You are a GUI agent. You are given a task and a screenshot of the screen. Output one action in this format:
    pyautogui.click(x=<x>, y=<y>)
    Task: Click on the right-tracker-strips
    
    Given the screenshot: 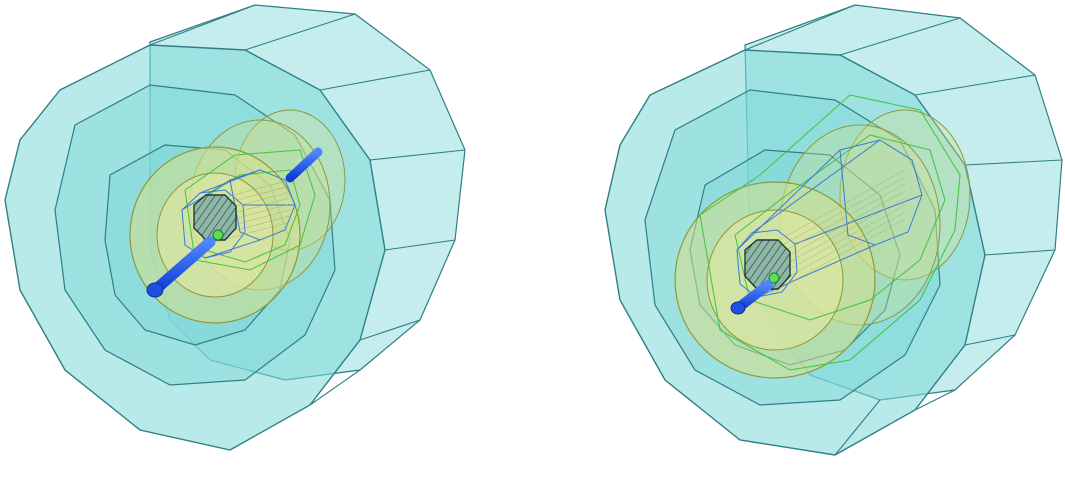 What is the action you would take?
    pyautogui.click(x=837, y=232)
    